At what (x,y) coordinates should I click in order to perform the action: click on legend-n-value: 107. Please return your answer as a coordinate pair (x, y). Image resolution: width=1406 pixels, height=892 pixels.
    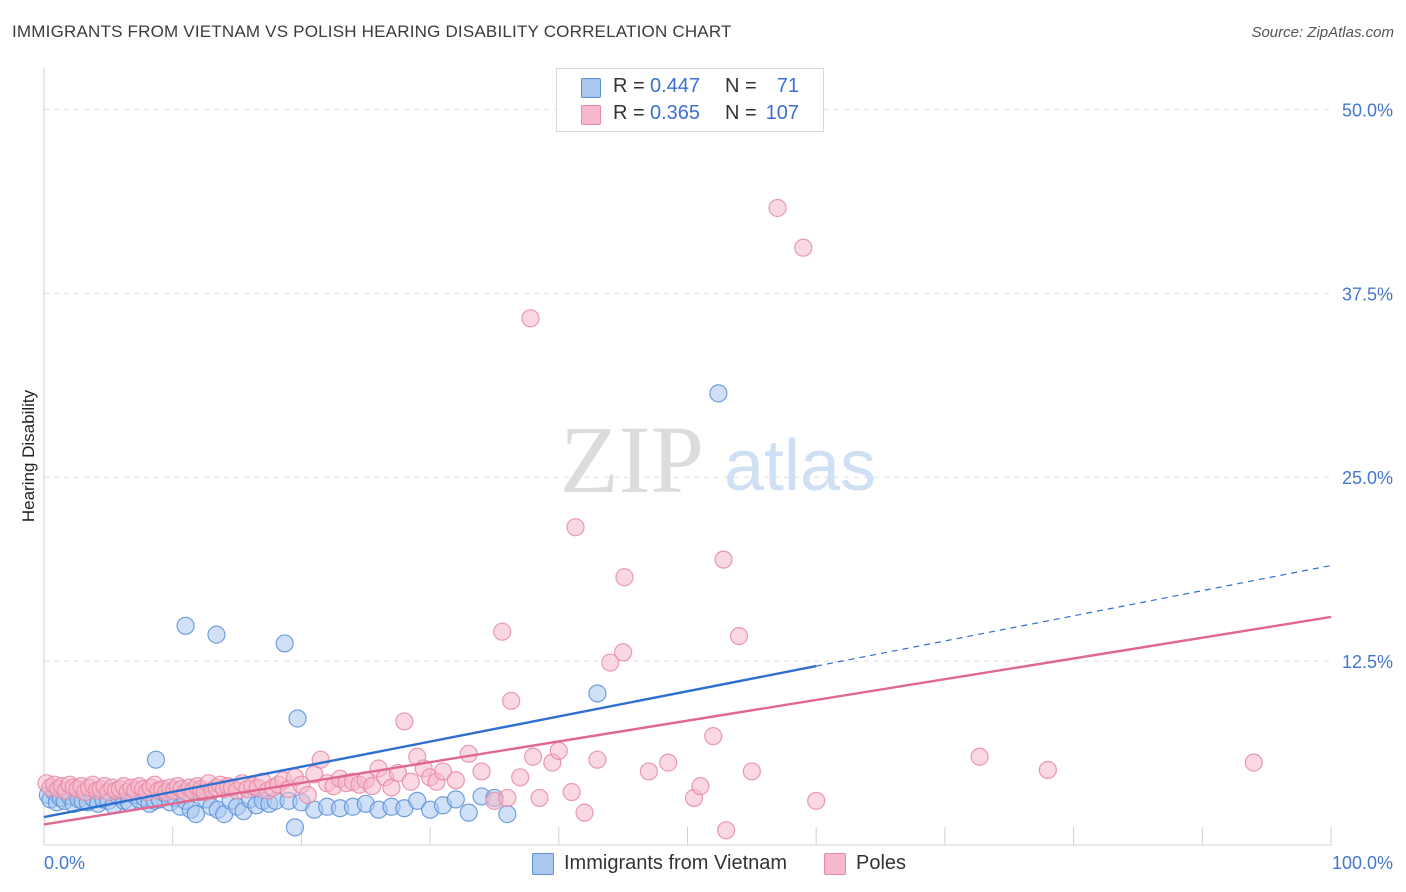
    Looking at the image, I should click on (782, 113).